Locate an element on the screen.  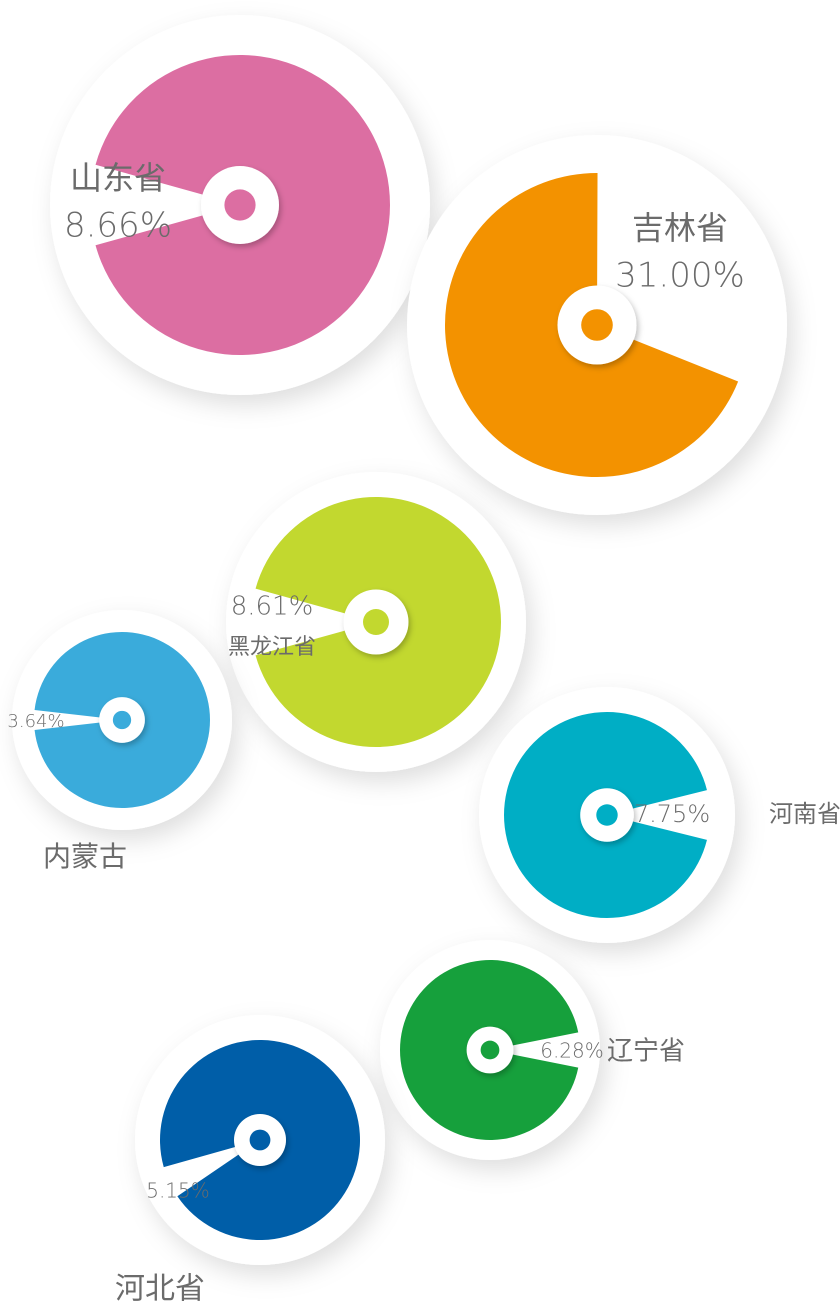
value-label: 8.66% is located at coordinates (118, 226).